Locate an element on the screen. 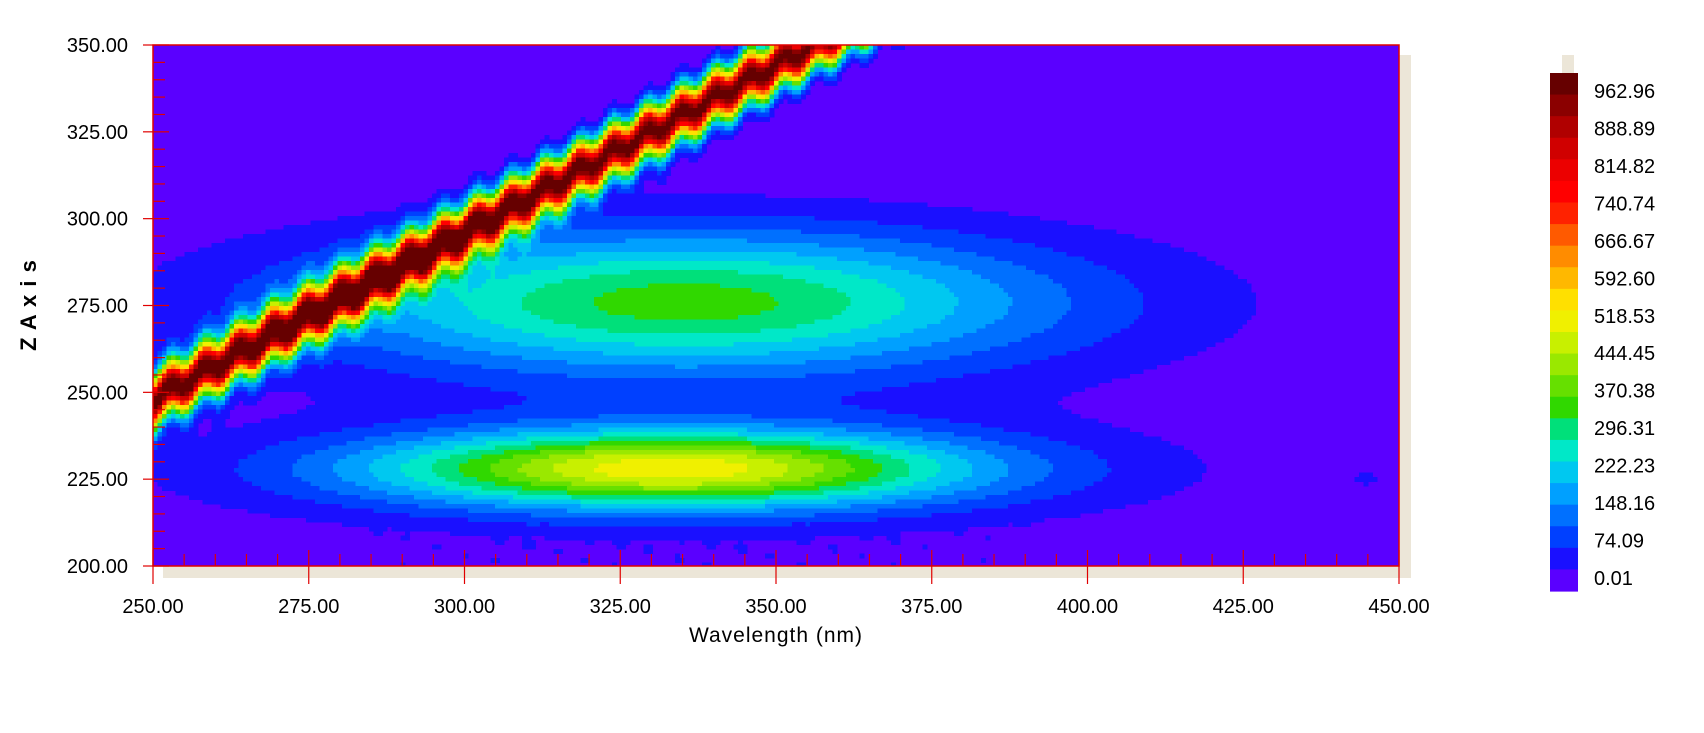  colorbar-band is located at coordinates (1564, 148).